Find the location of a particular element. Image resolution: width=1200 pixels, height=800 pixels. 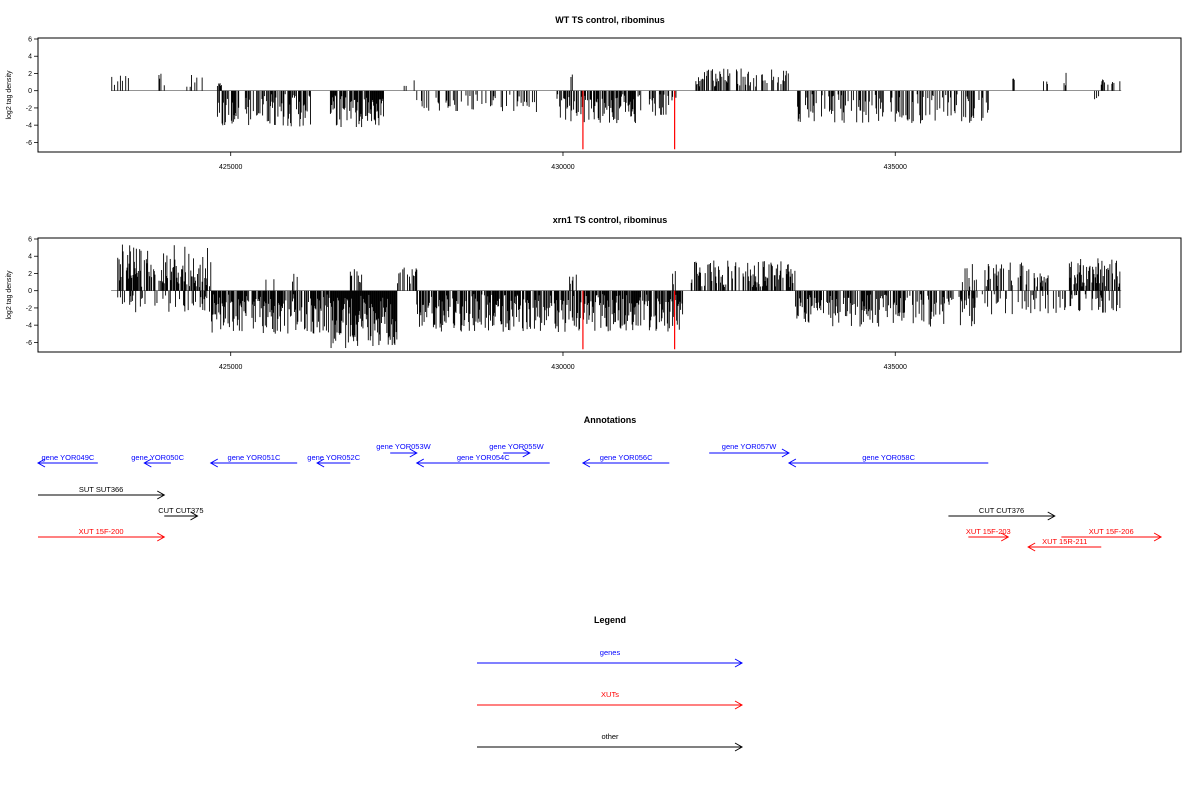

panel-xrn1-ylabel: log2 tag density is located at coordinates (9, 295).